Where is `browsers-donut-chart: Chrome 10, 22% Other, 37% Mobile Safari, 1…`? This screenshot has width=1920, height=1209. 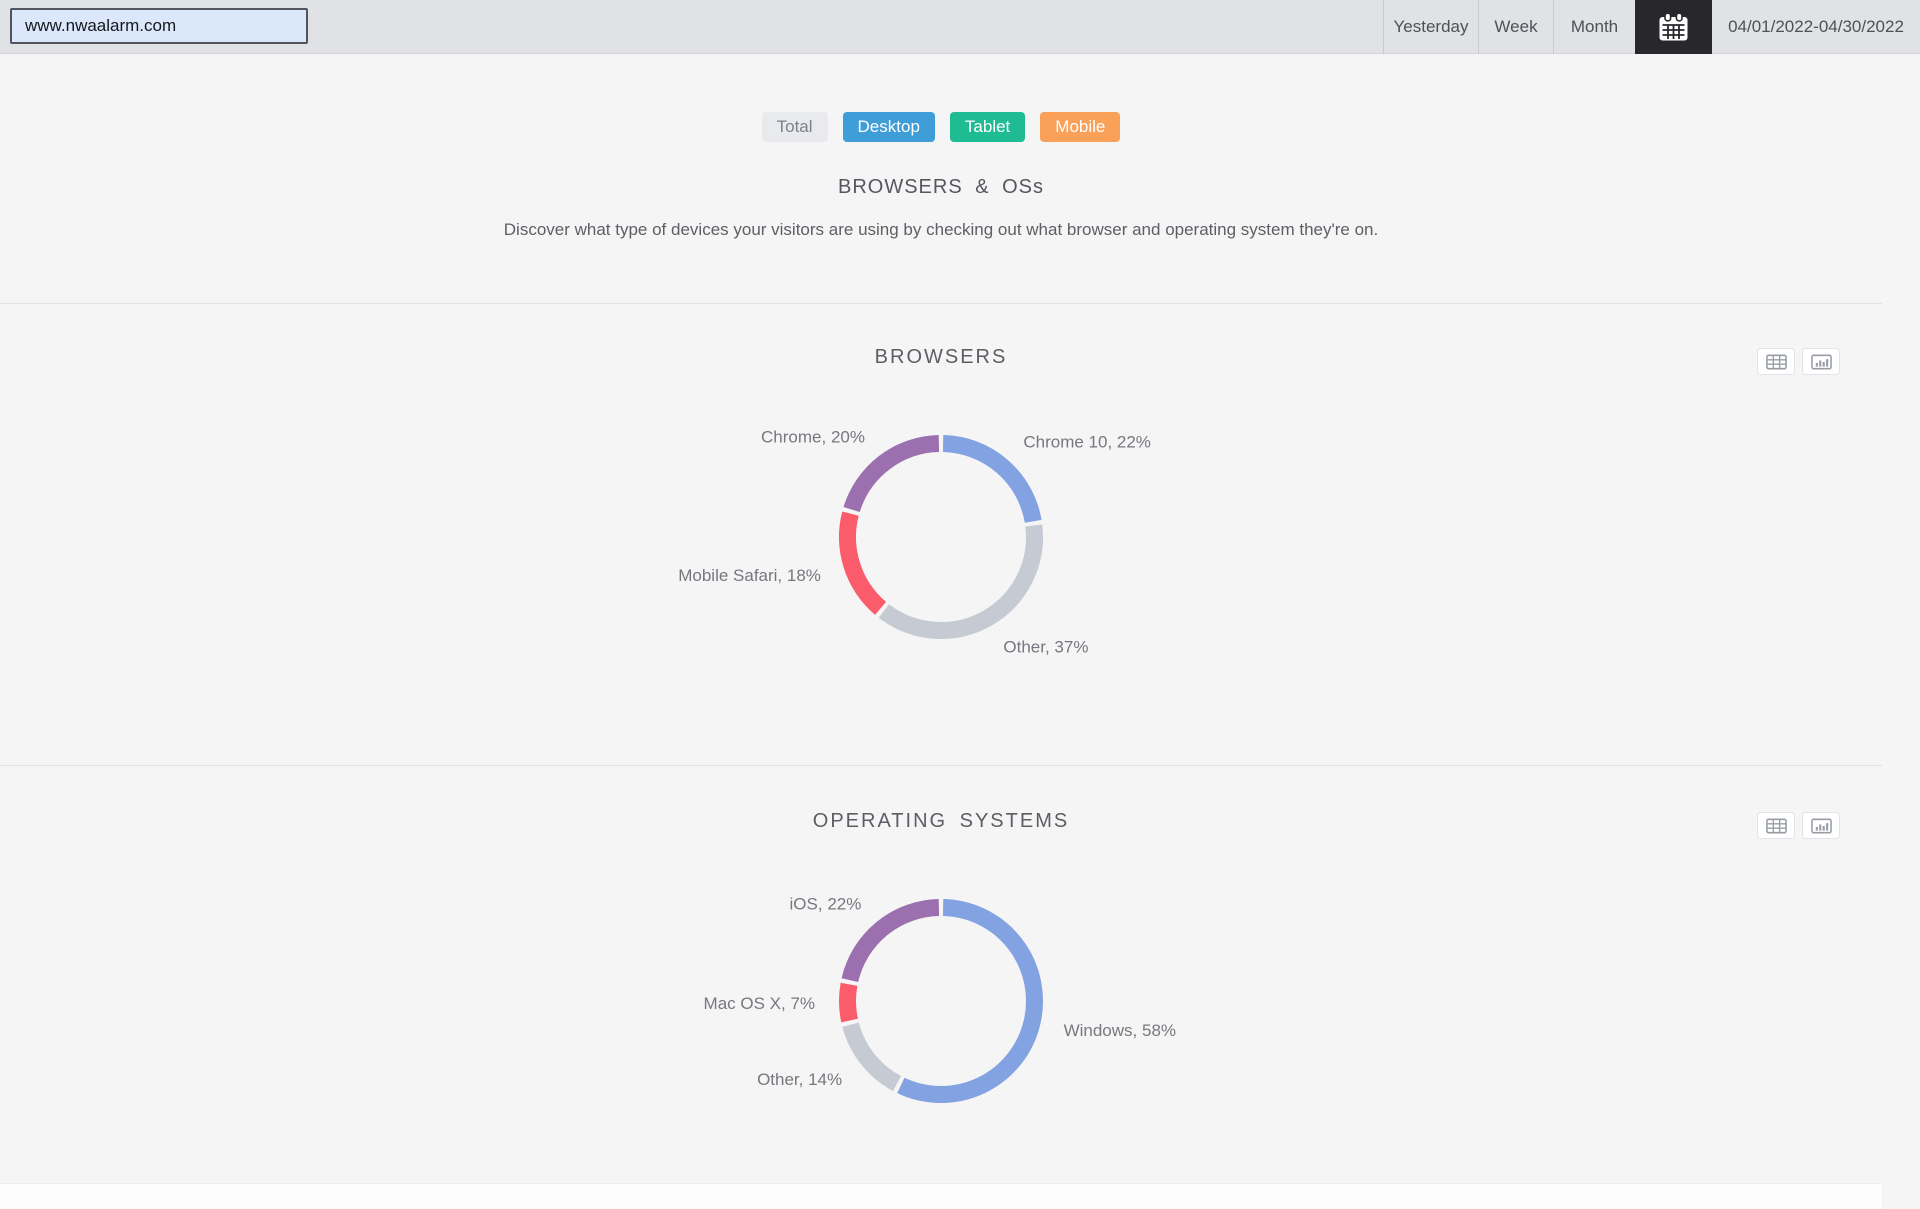
browsers-donut-chart: Chrome 10, 22% Other, 37% Mobile Safari, 1… is located at coordinates (914, 542).